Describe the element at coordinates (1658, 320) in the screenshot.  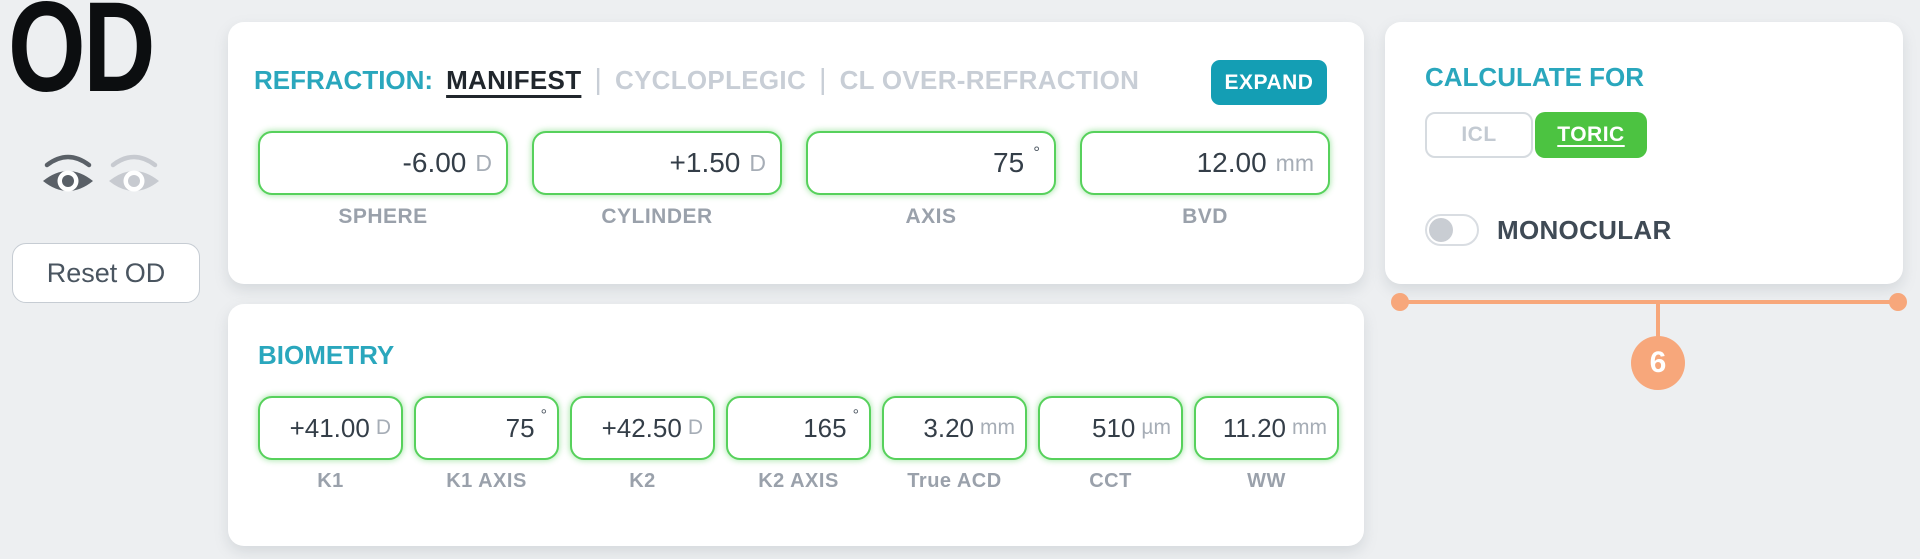
I see `annotation-stem` at that location.